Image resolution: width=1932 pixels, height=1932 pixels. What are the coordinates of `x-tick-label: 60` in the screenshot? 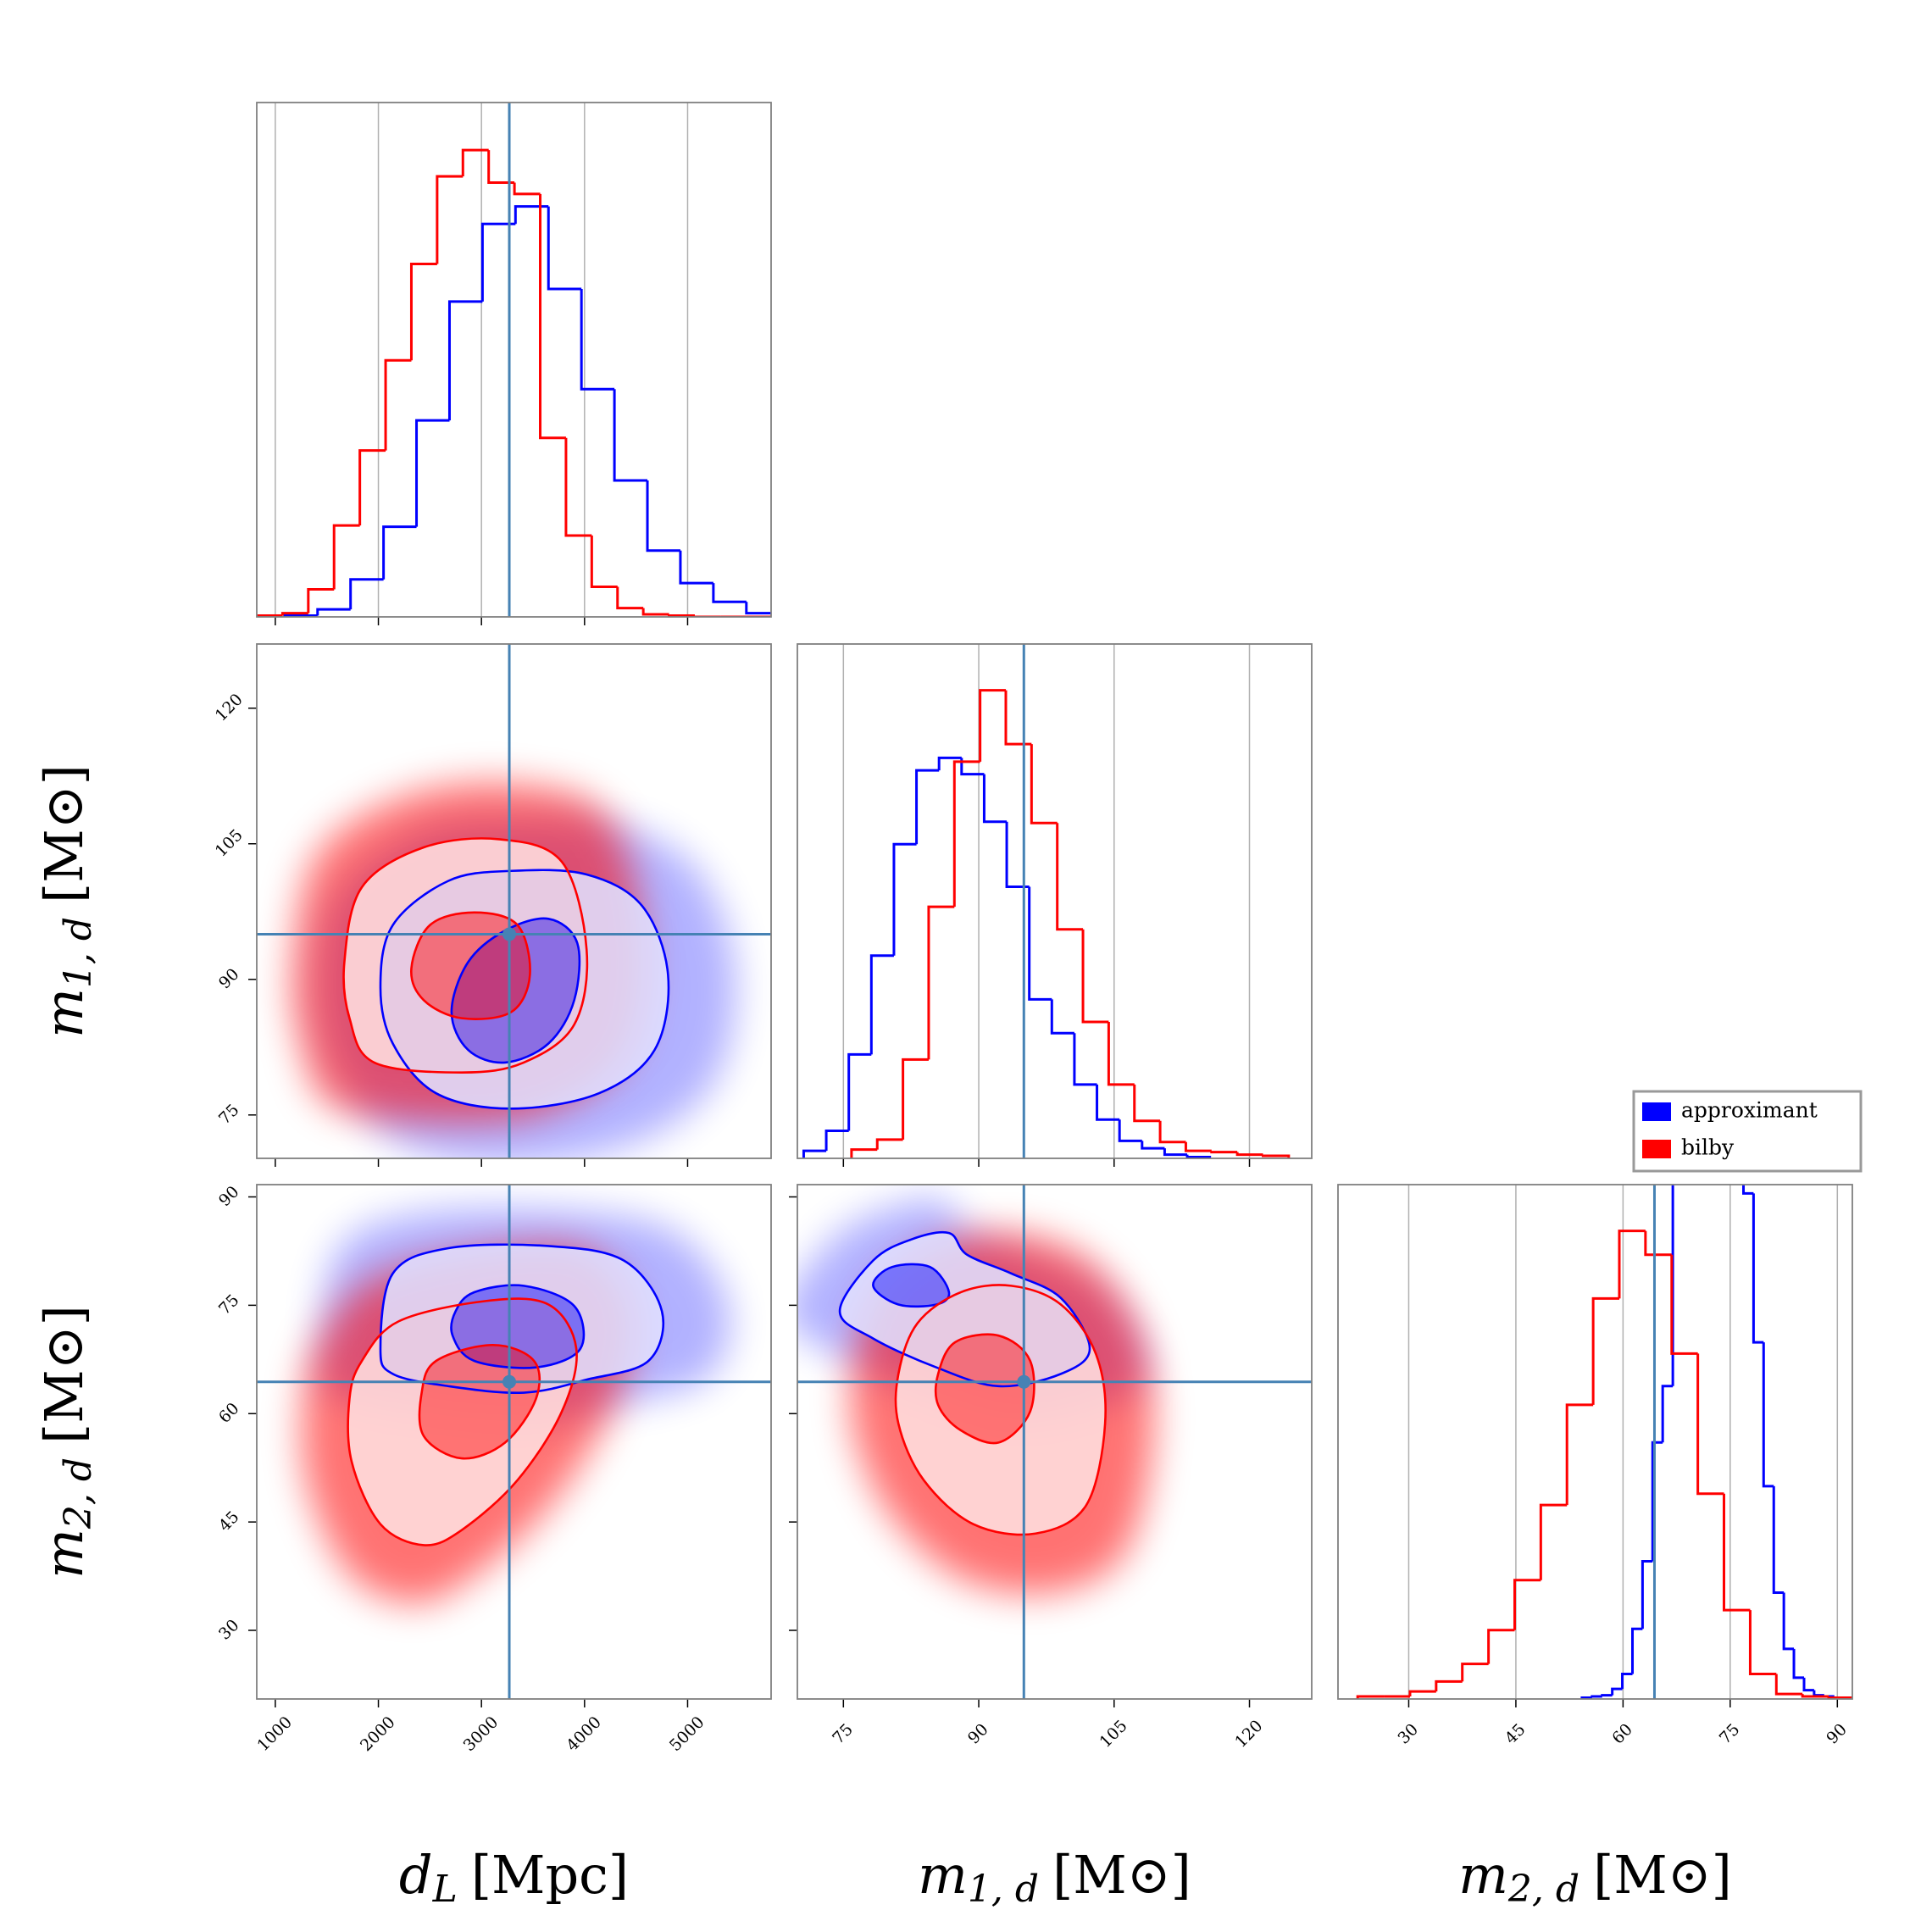 It's located at (1622, 1734).